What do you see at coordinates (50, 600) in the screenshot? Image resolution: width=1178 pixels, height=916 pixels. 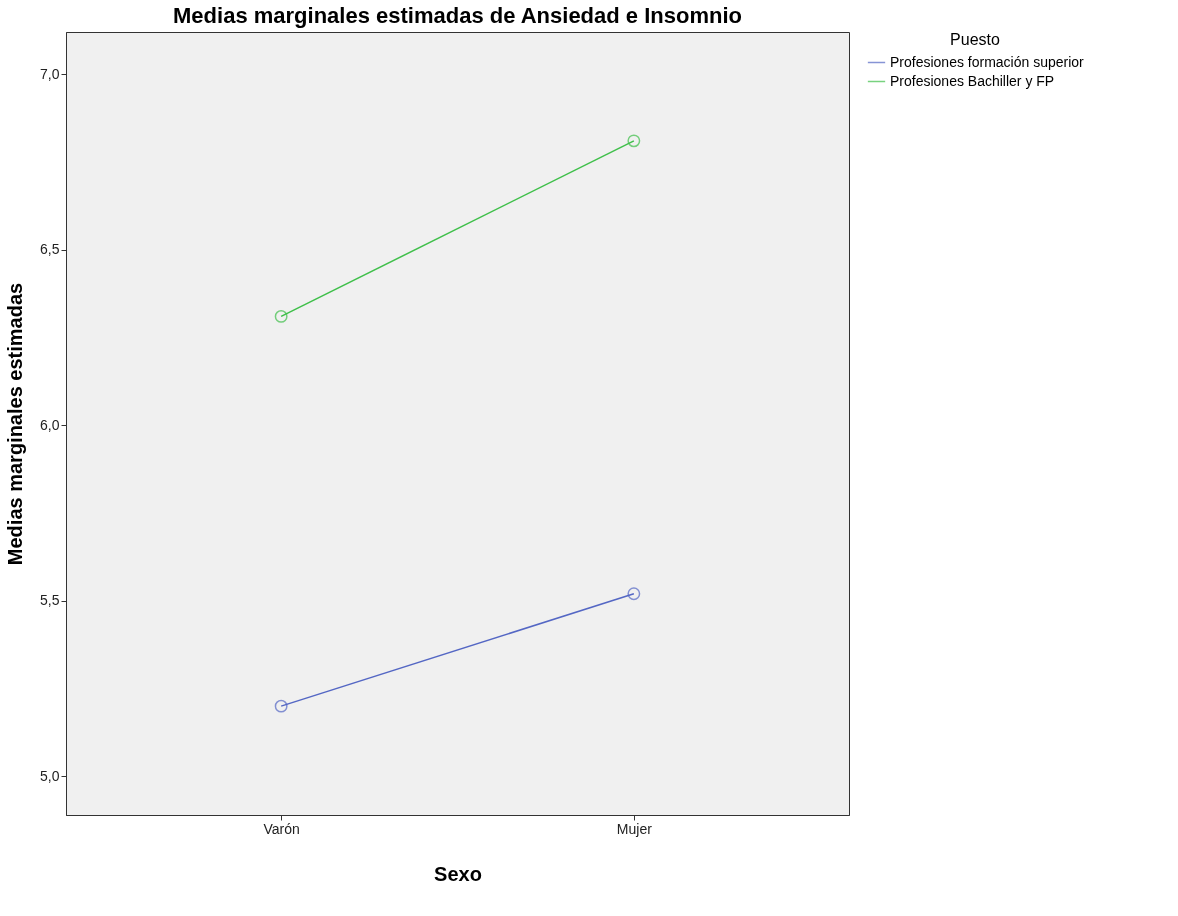 I see `y-tick-label: 5,5` at bounding box center [50, 600].